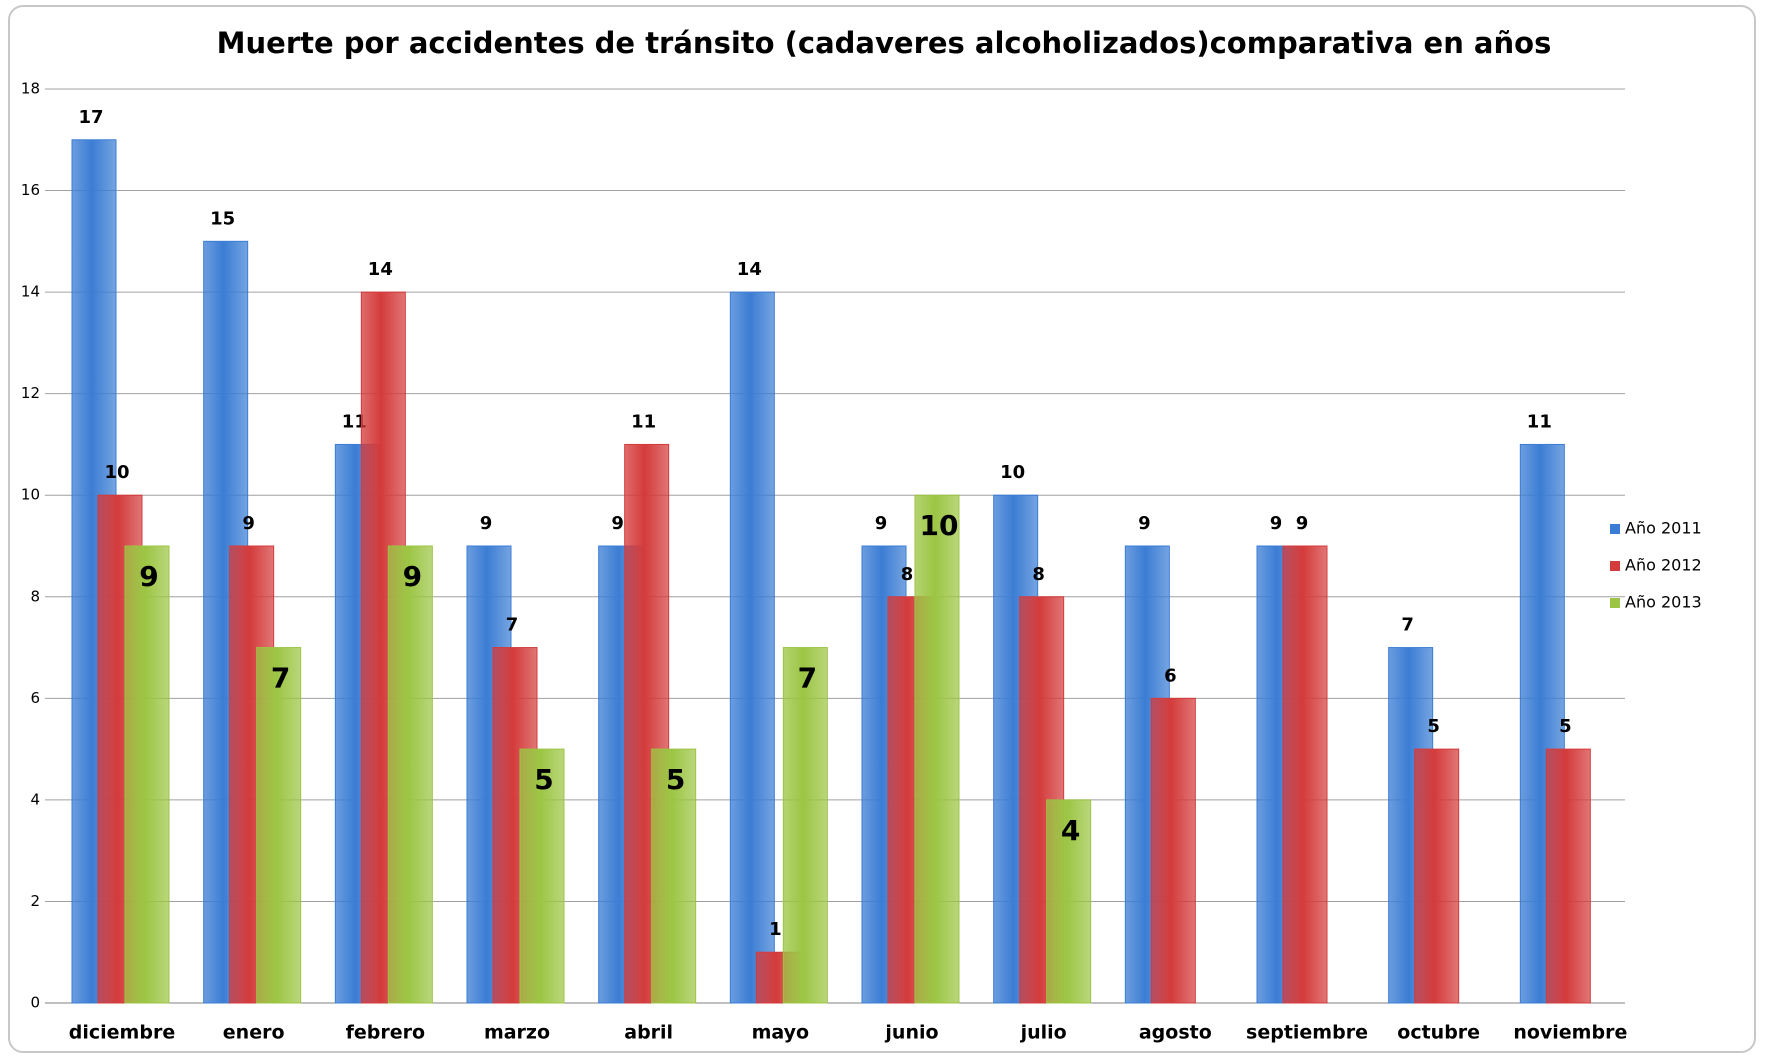 This screenshot has height=1058, width=1765. Describe the element at coordinates (35, 901) in the screenshot. I see `y-tick-label: 2` at that location.